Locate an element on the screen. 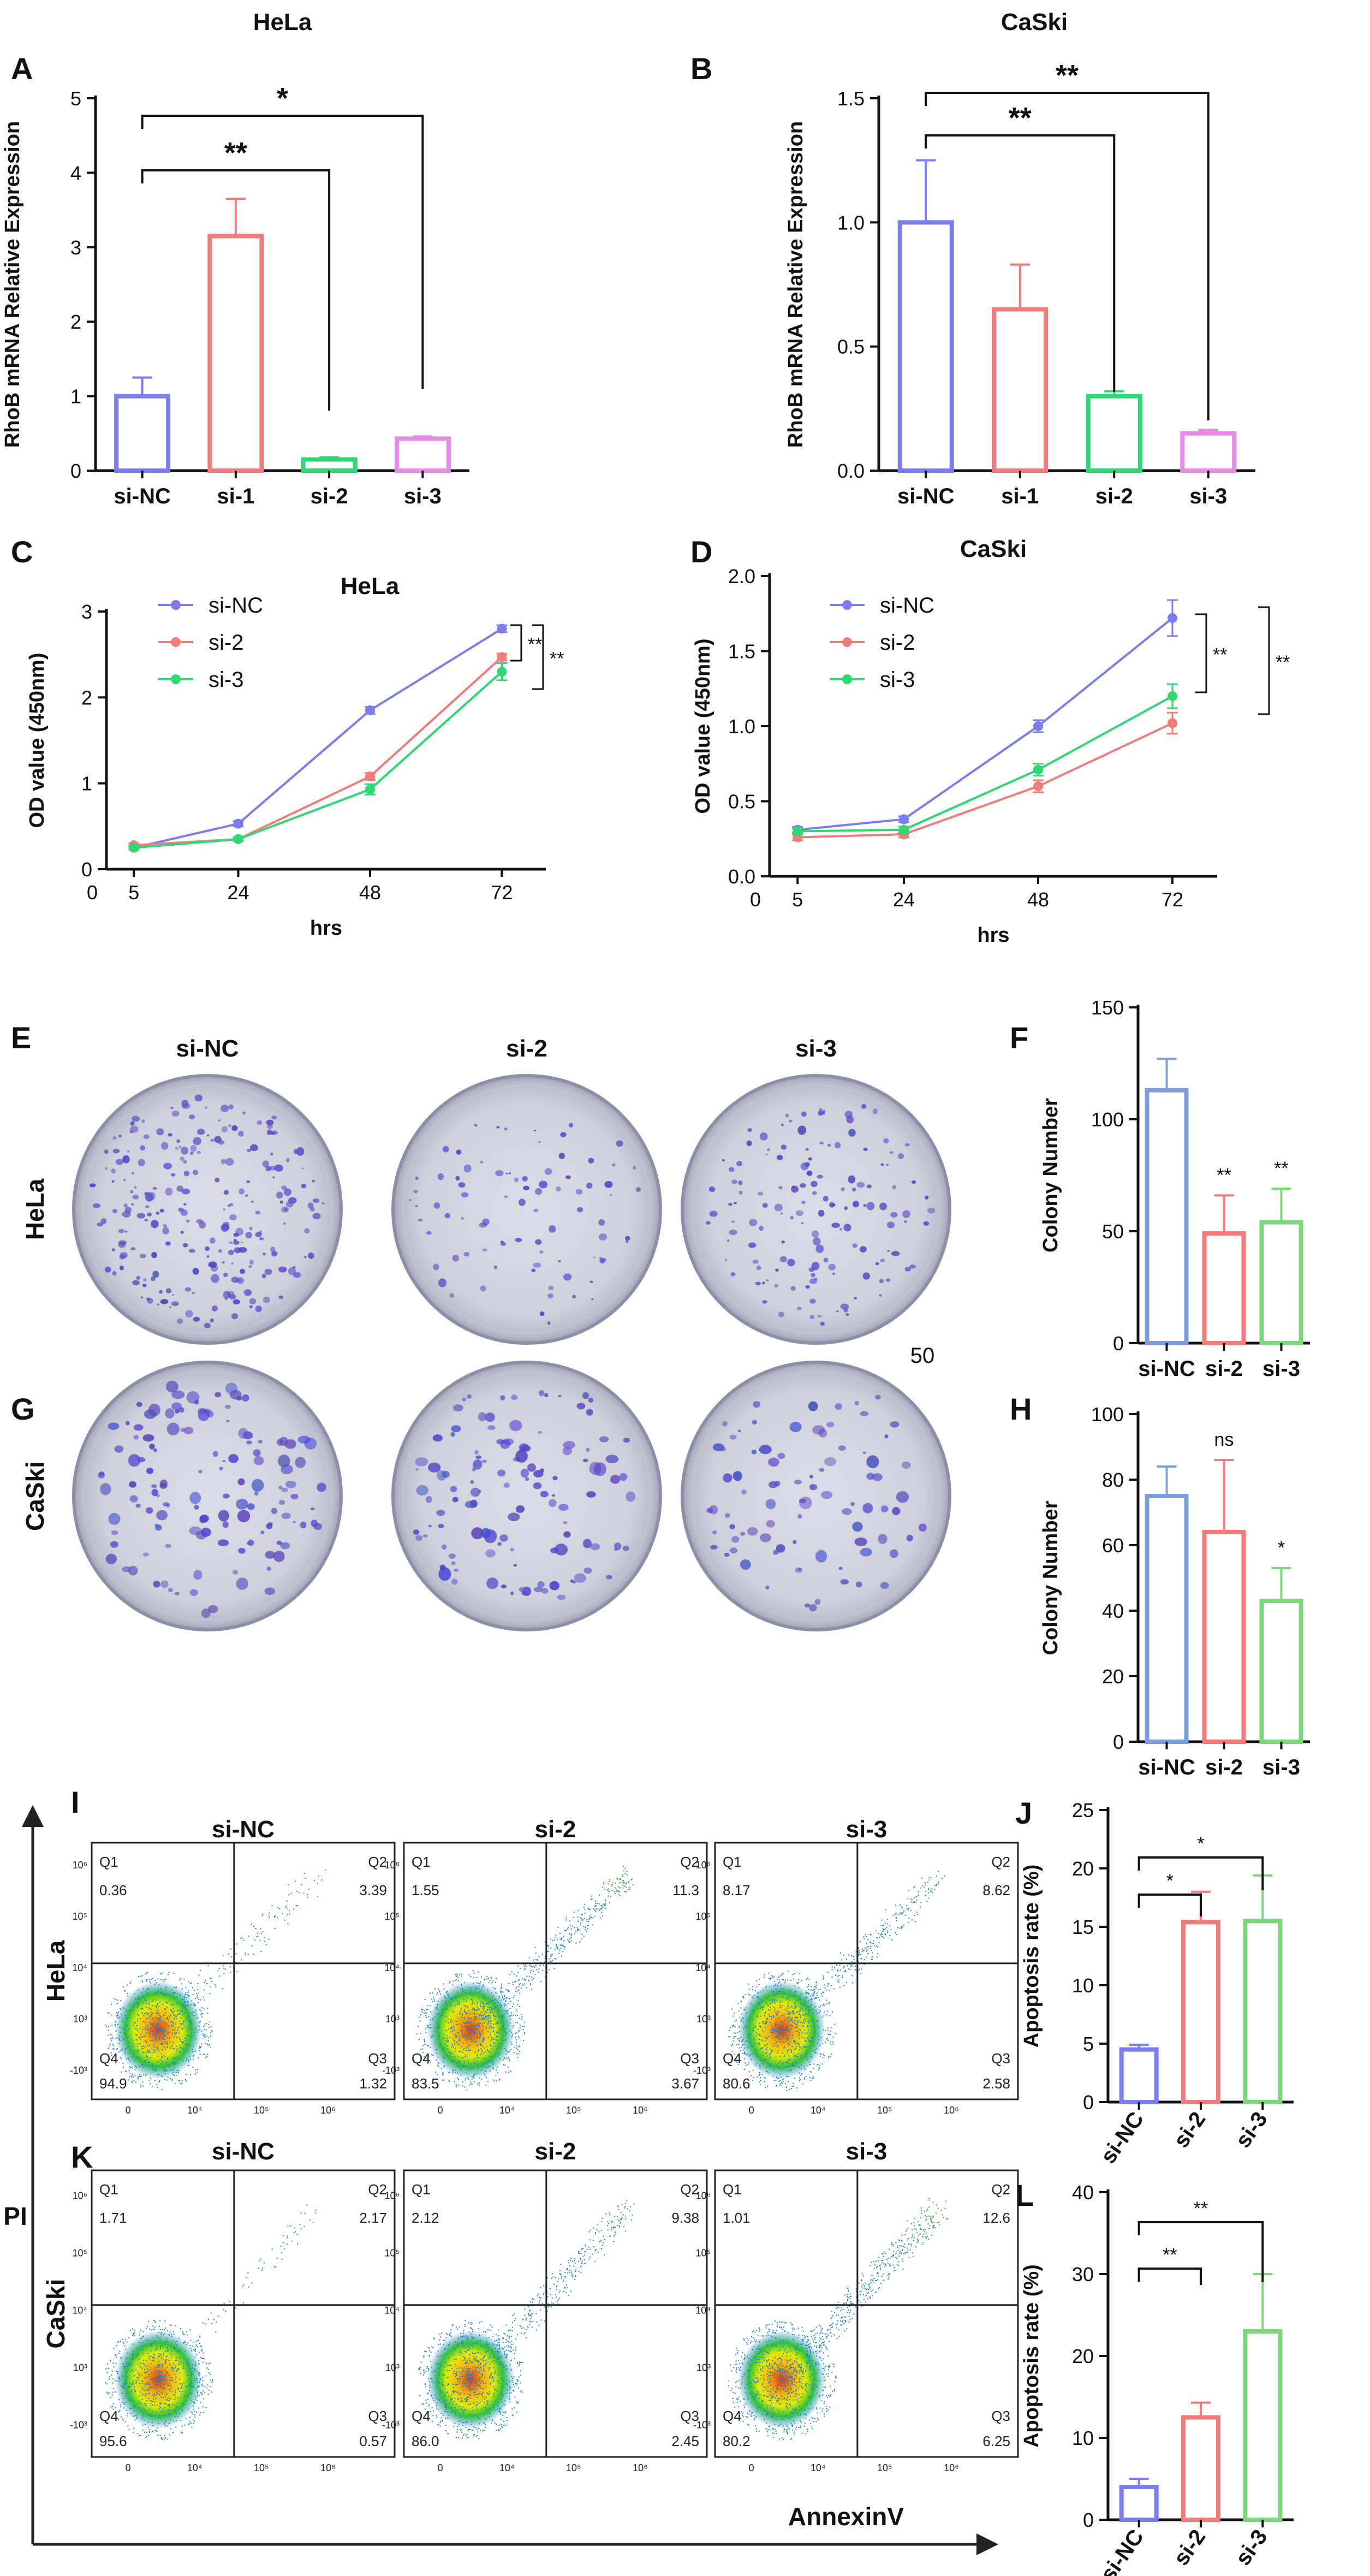  data-point is located at coordinates (238, 823).